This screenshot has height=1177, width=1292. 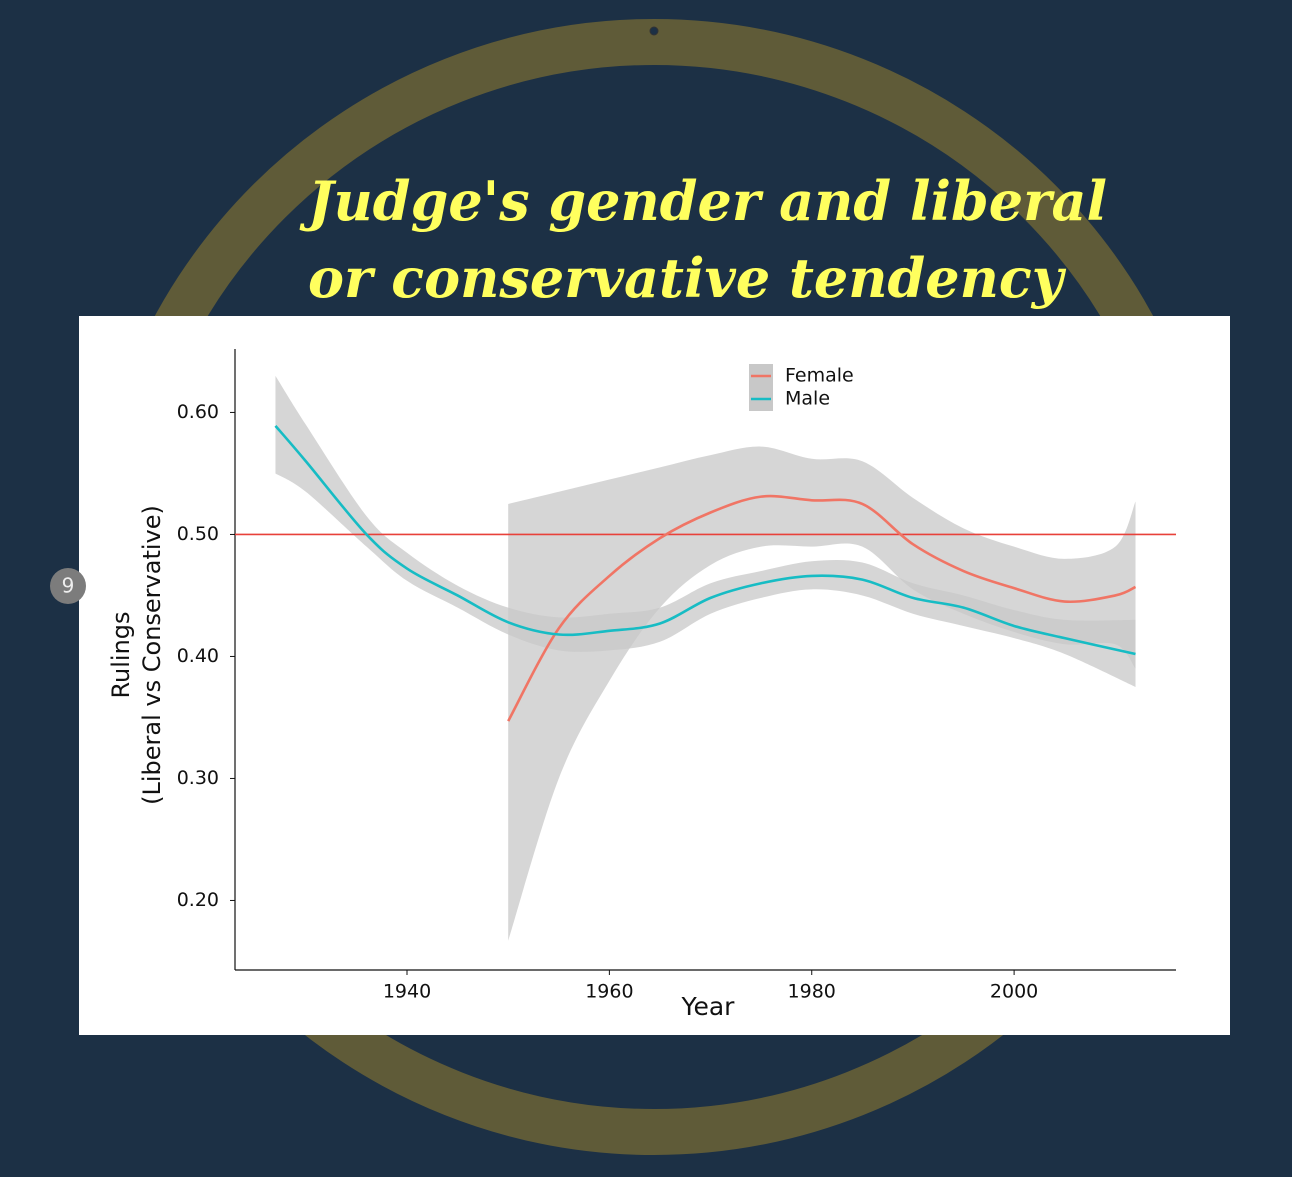 I want to click on x-tick-label: 1960, so click(x=609, y=992).